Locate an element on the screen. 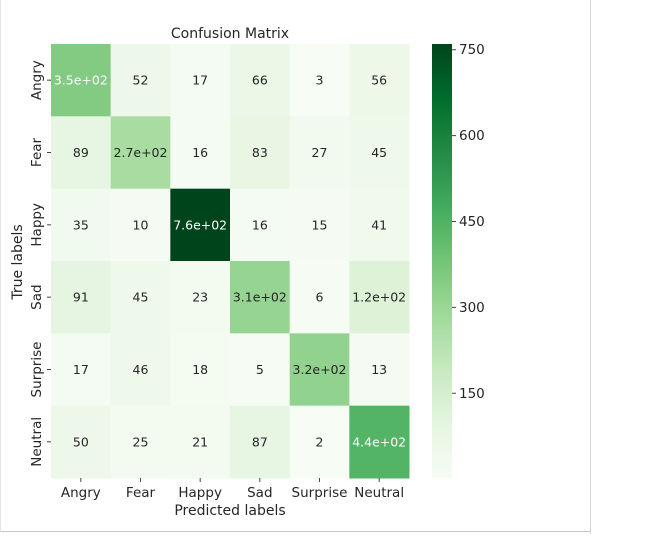  cell-value-label: 2 is located at coordinates (320, 441).